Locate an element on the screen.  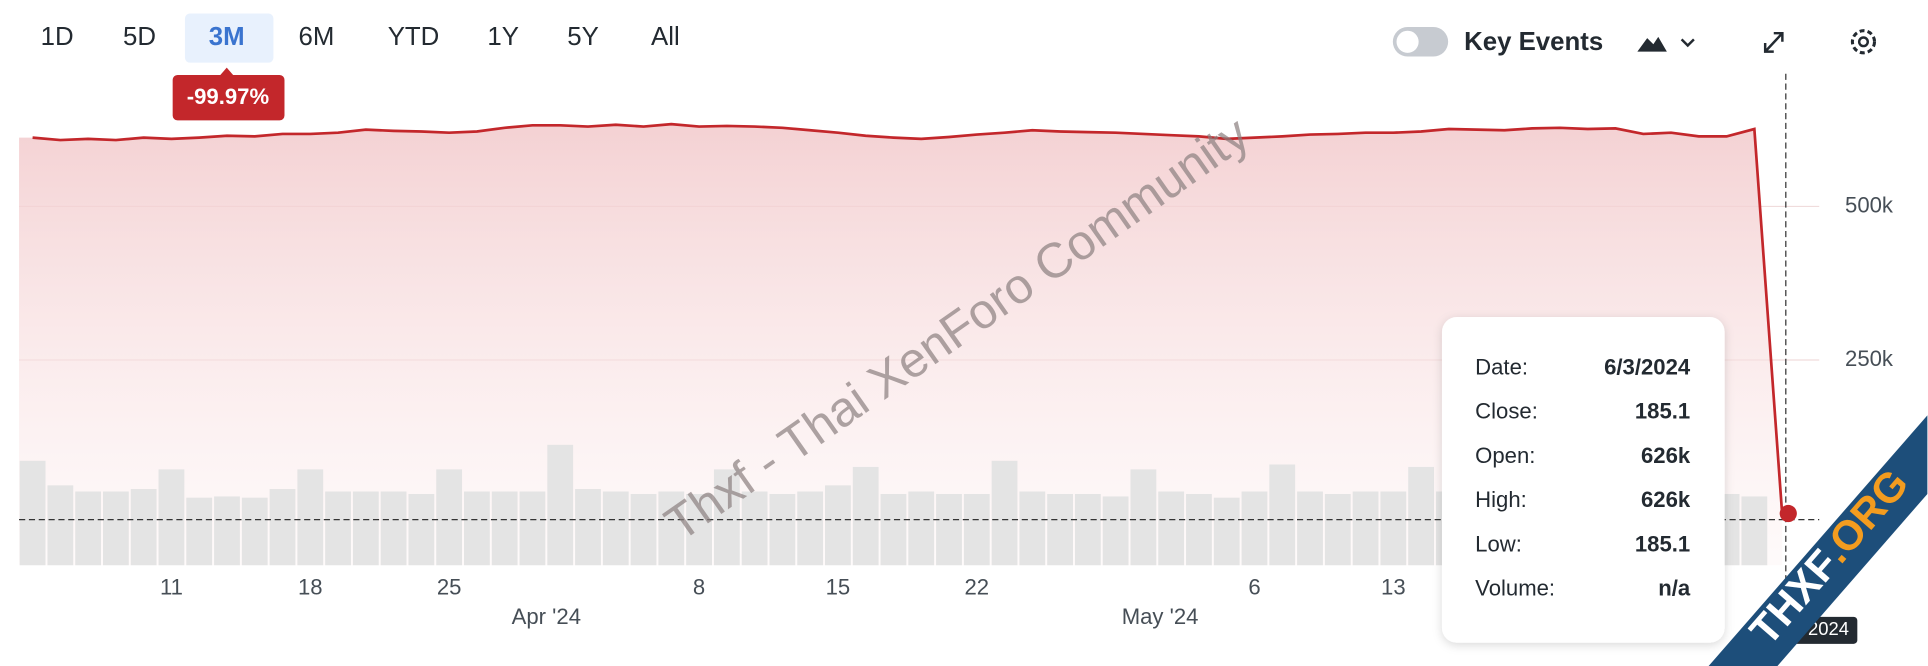
x-group-label: Apr '24 is located at coordinates (546, 616).